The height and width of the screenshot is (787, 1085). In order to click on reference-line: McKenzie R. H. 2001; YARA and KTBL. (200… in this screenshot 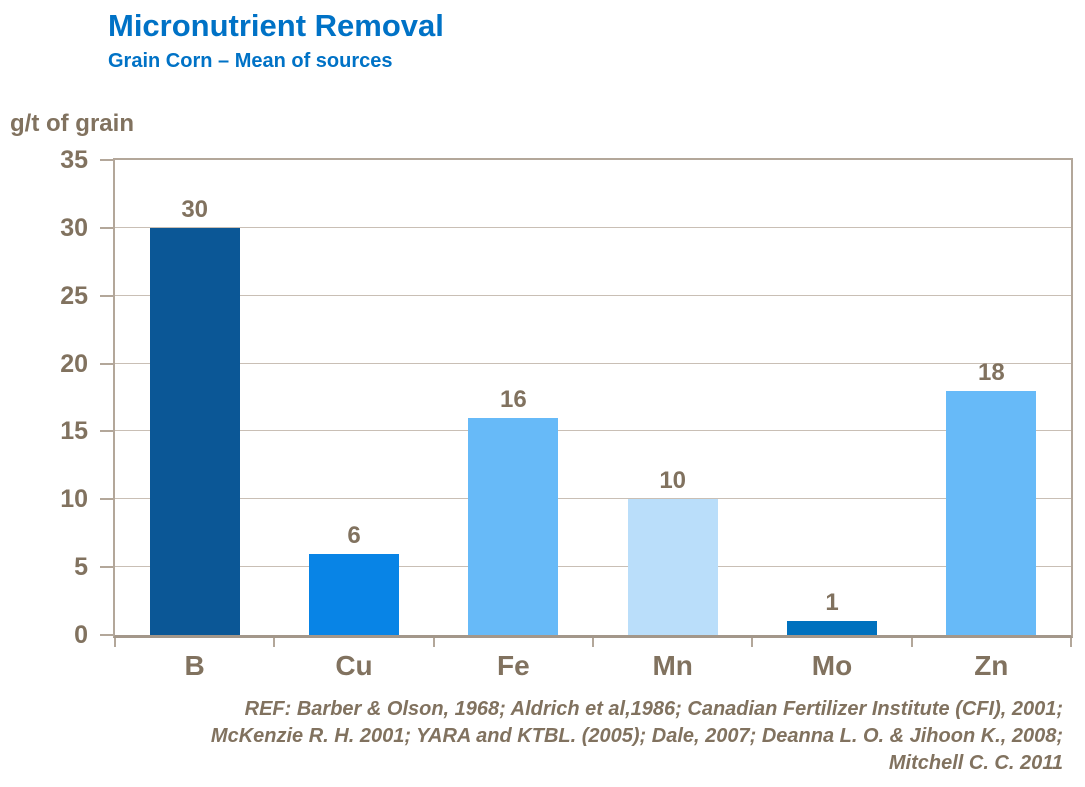, I will do `click(636, 736)`.